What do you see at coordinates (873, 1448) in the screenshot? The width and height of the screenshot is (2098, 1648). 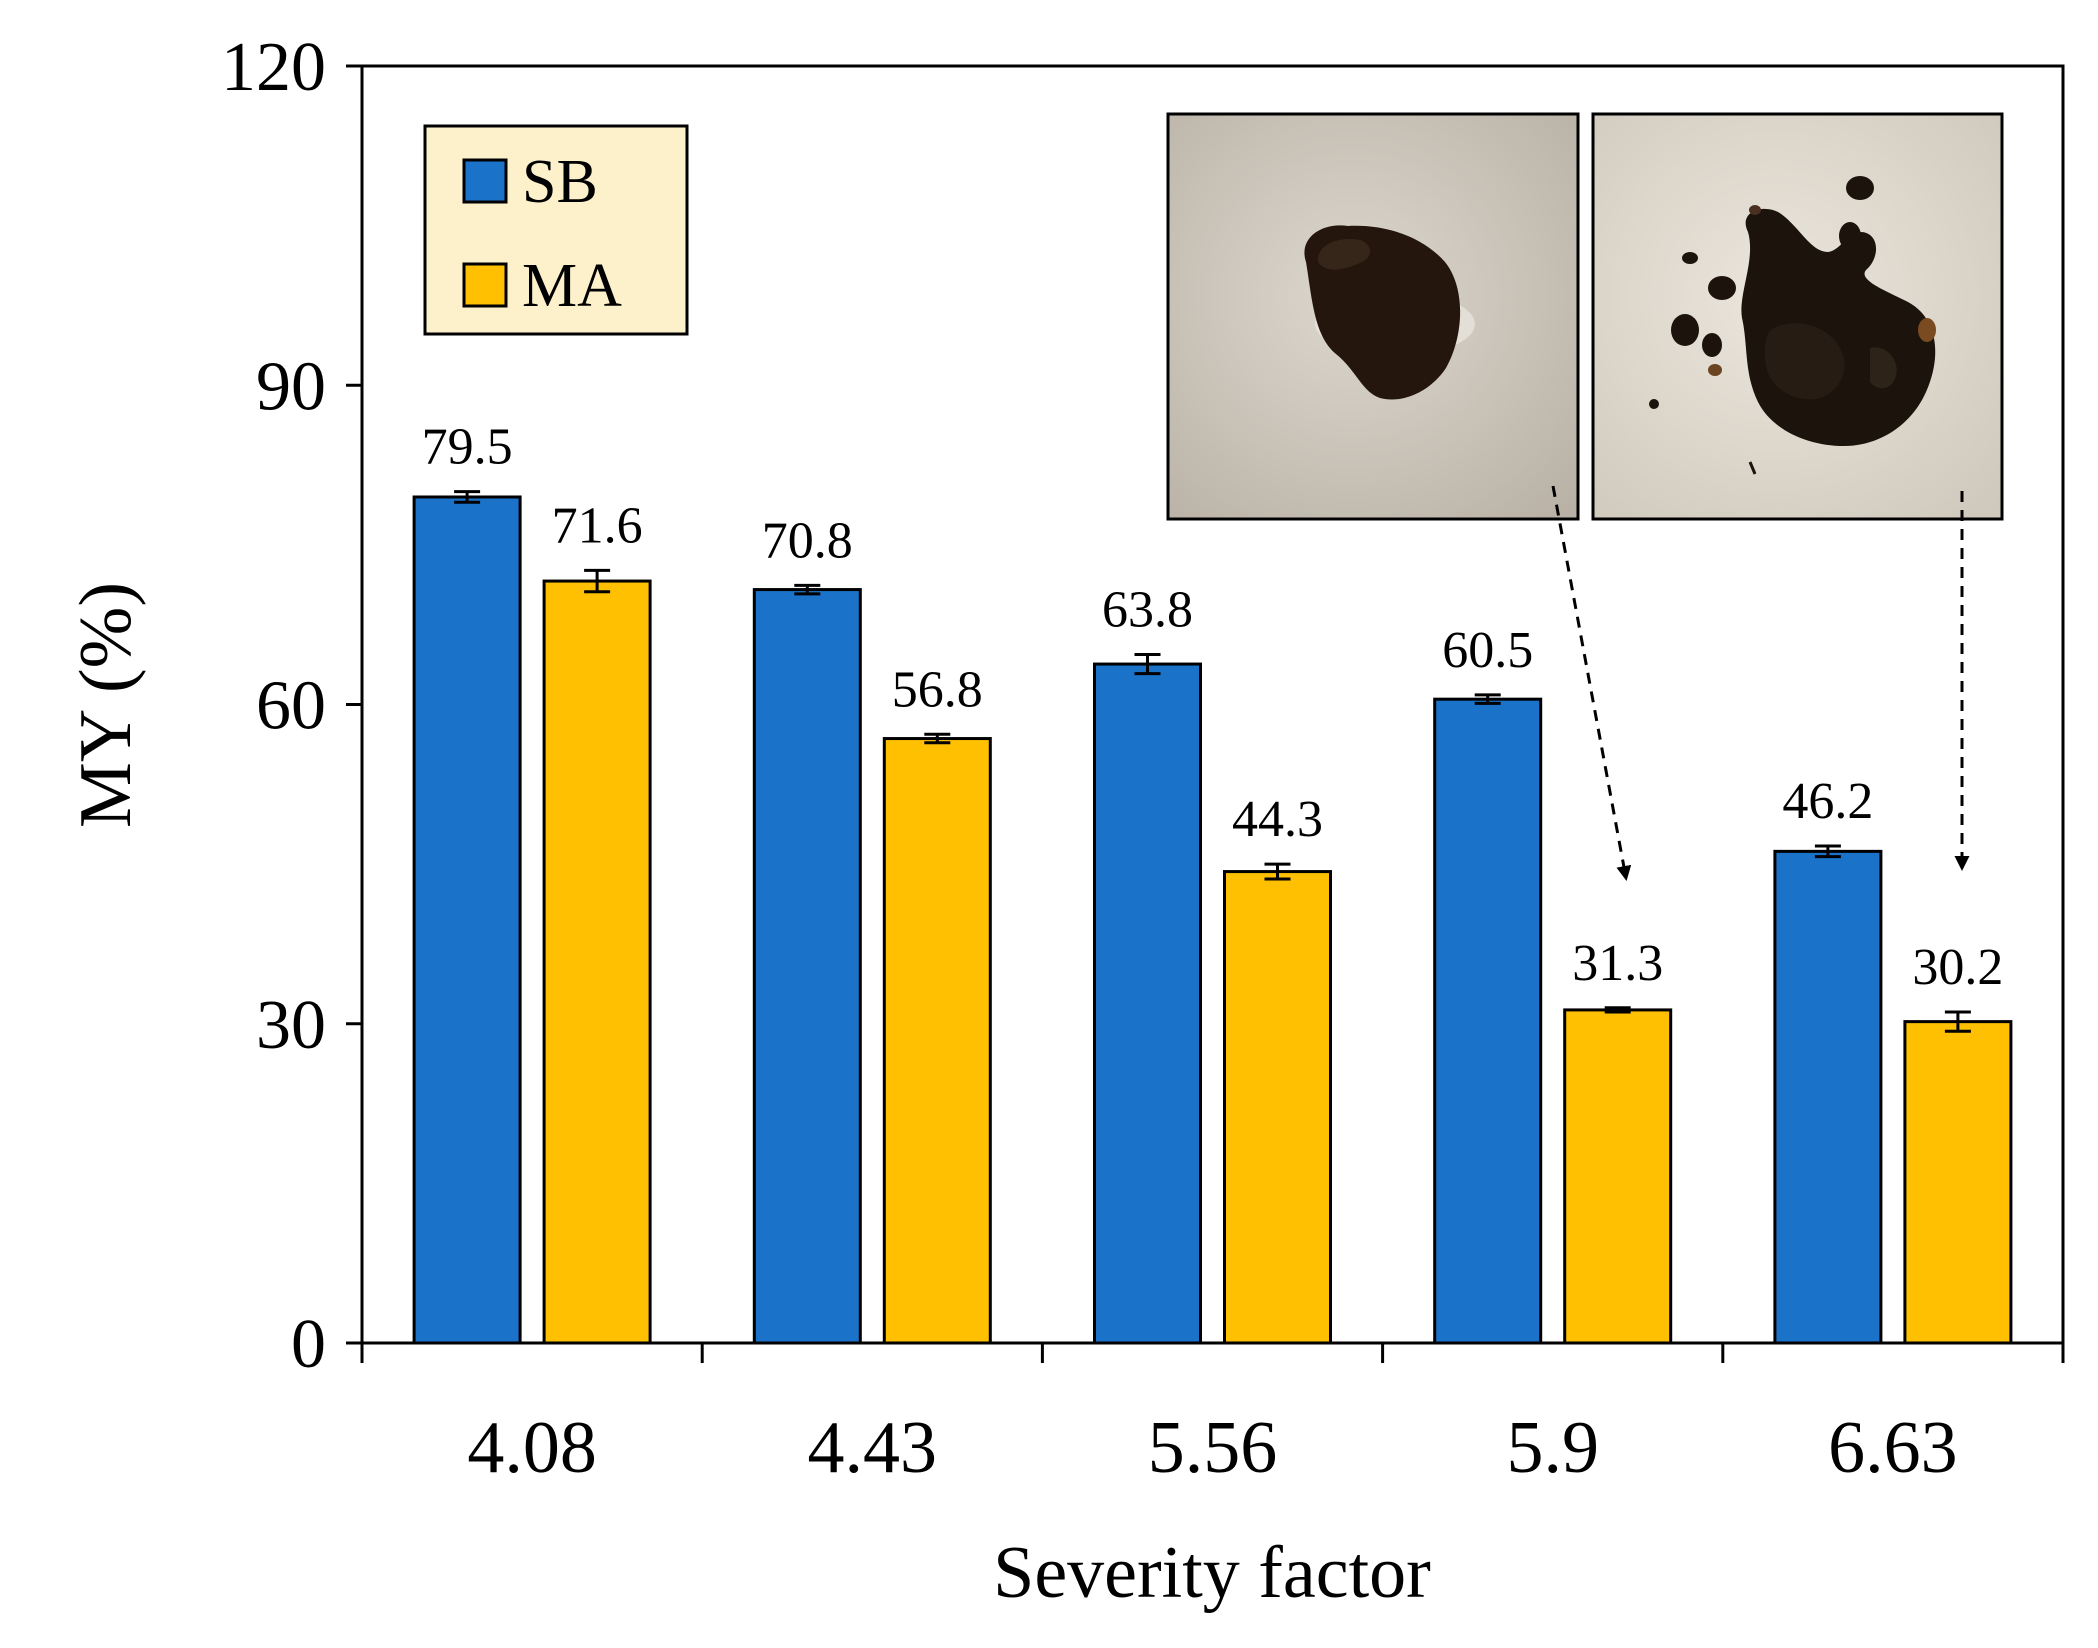 I see `x-tick-label-4.43: 4.43` at bounding box center [873, 1448].